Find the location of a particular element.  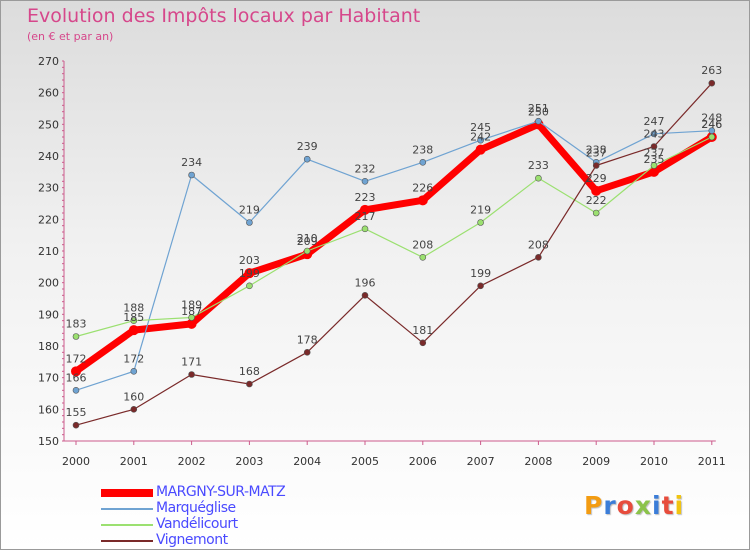

data-label: 222 is located at coordinates (596, 200).